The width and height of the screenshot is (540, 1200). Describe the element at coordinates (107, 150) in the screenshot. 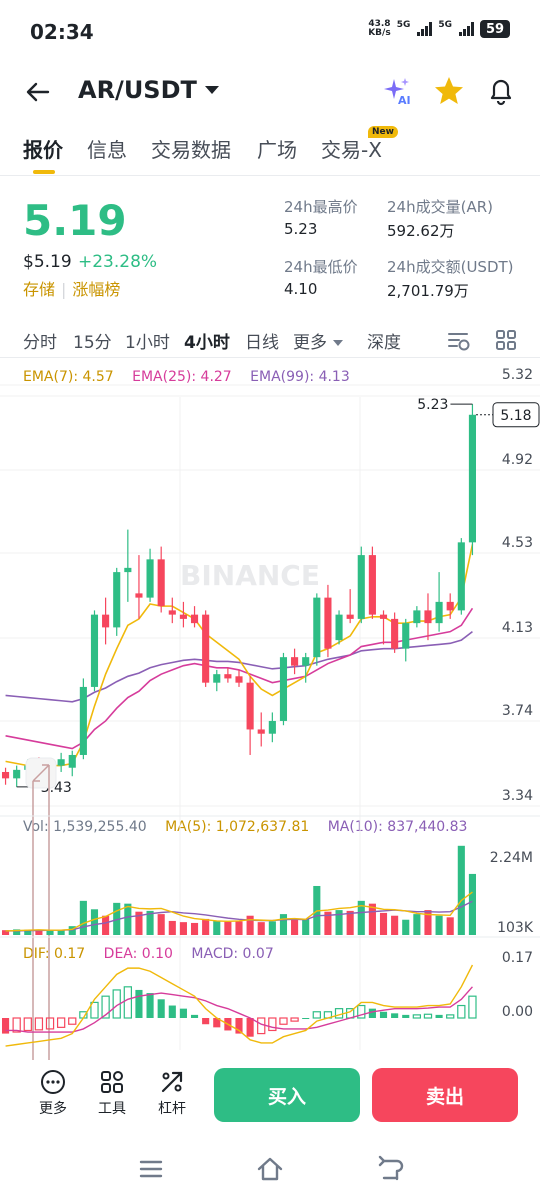

I see `tab-info: 信息` at that location.